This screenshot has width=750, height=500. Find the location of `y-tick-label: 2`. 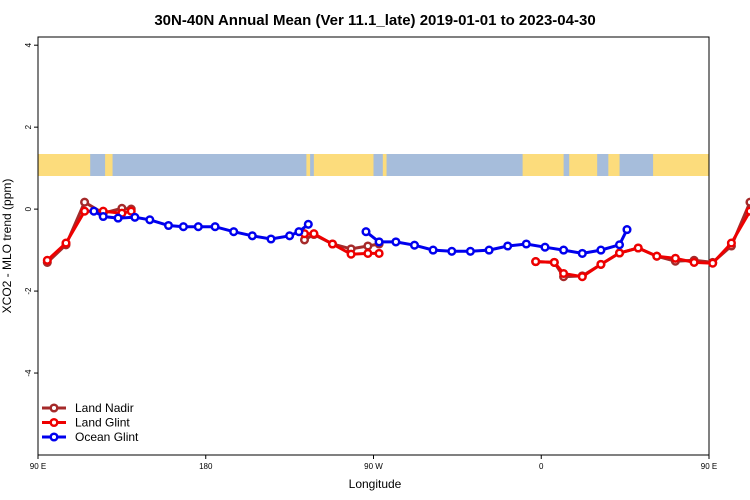

y-tick-label: 2 is located at coordinates (28, 126).